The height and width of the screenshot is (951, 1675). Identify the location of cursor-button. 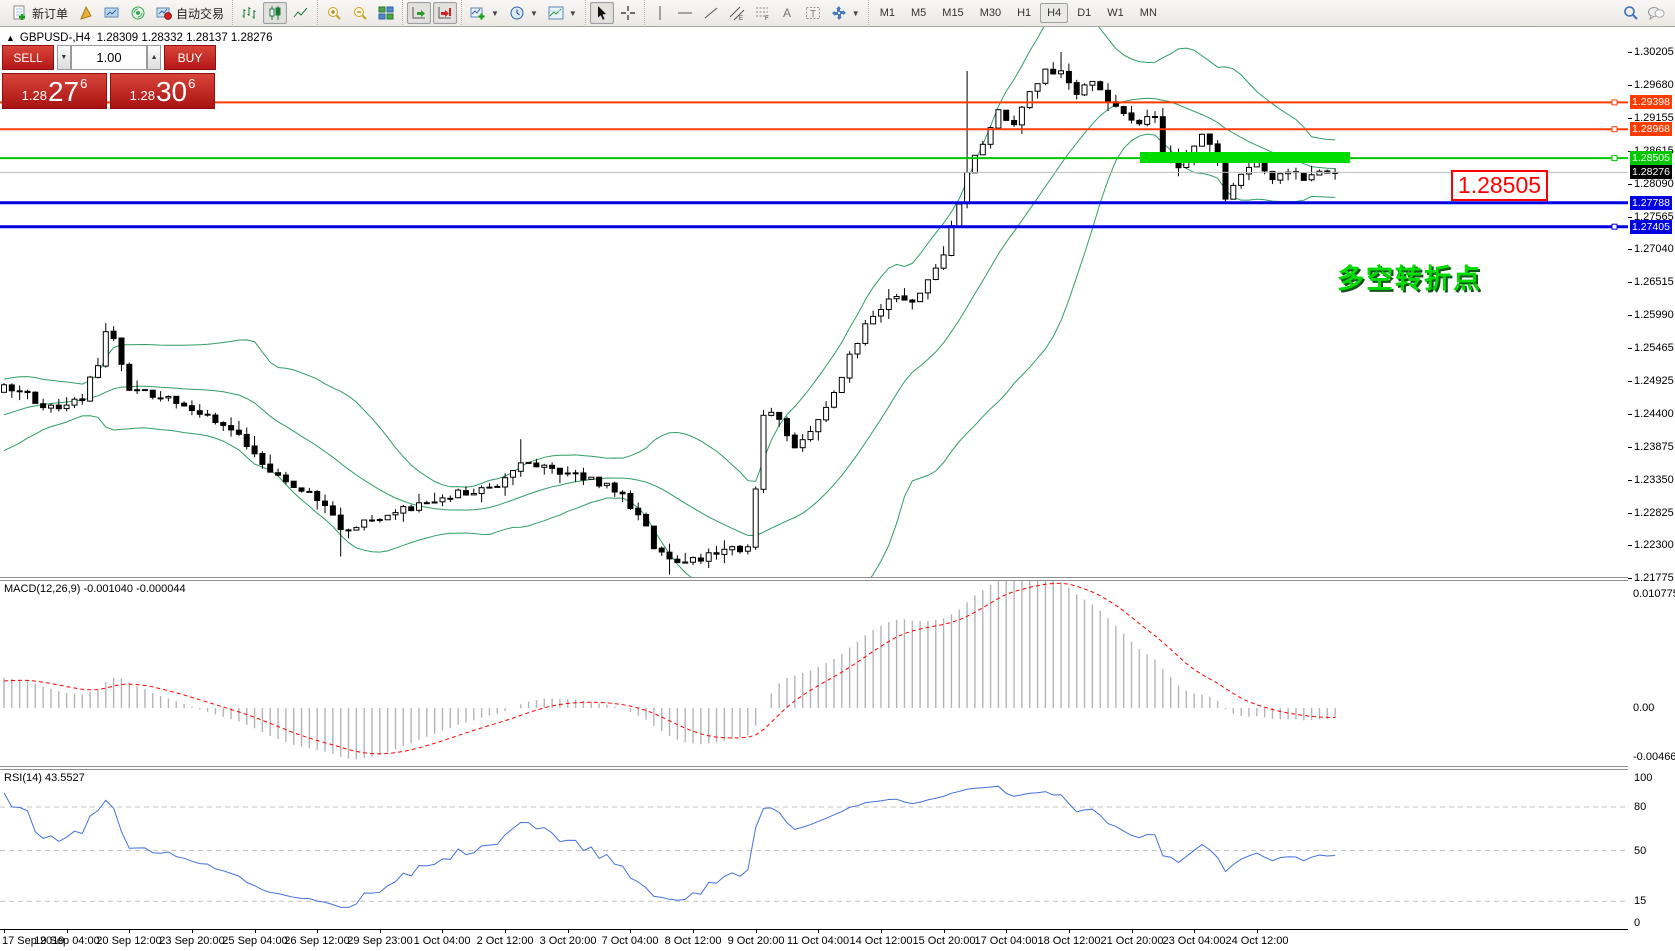
(601, 13).